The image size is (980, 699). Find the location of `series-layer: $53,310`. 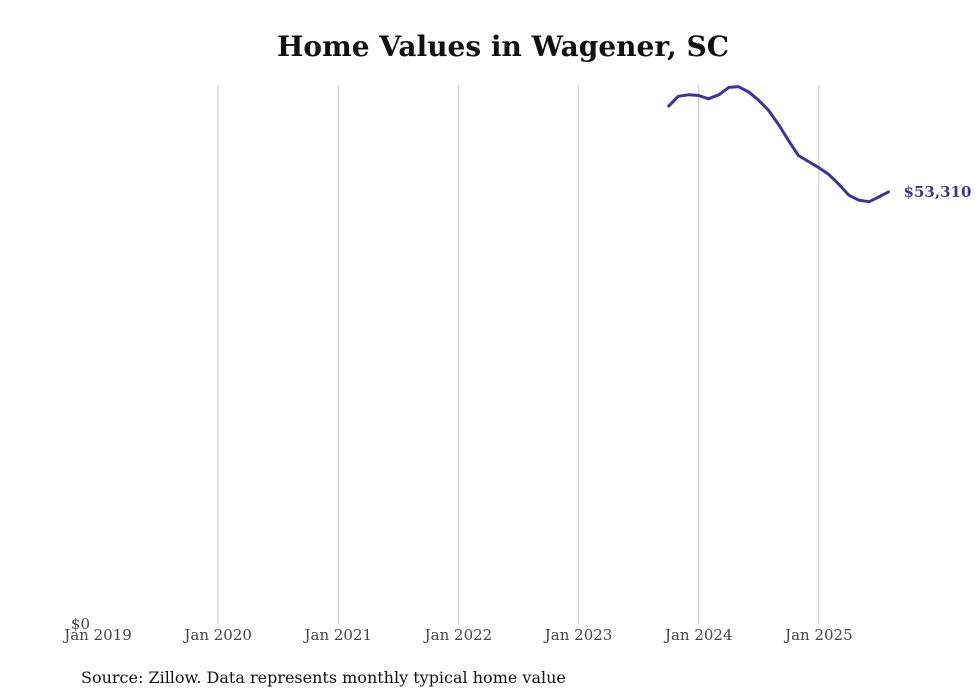

series-layer: $53,310 is located at coordinates (819, 144).